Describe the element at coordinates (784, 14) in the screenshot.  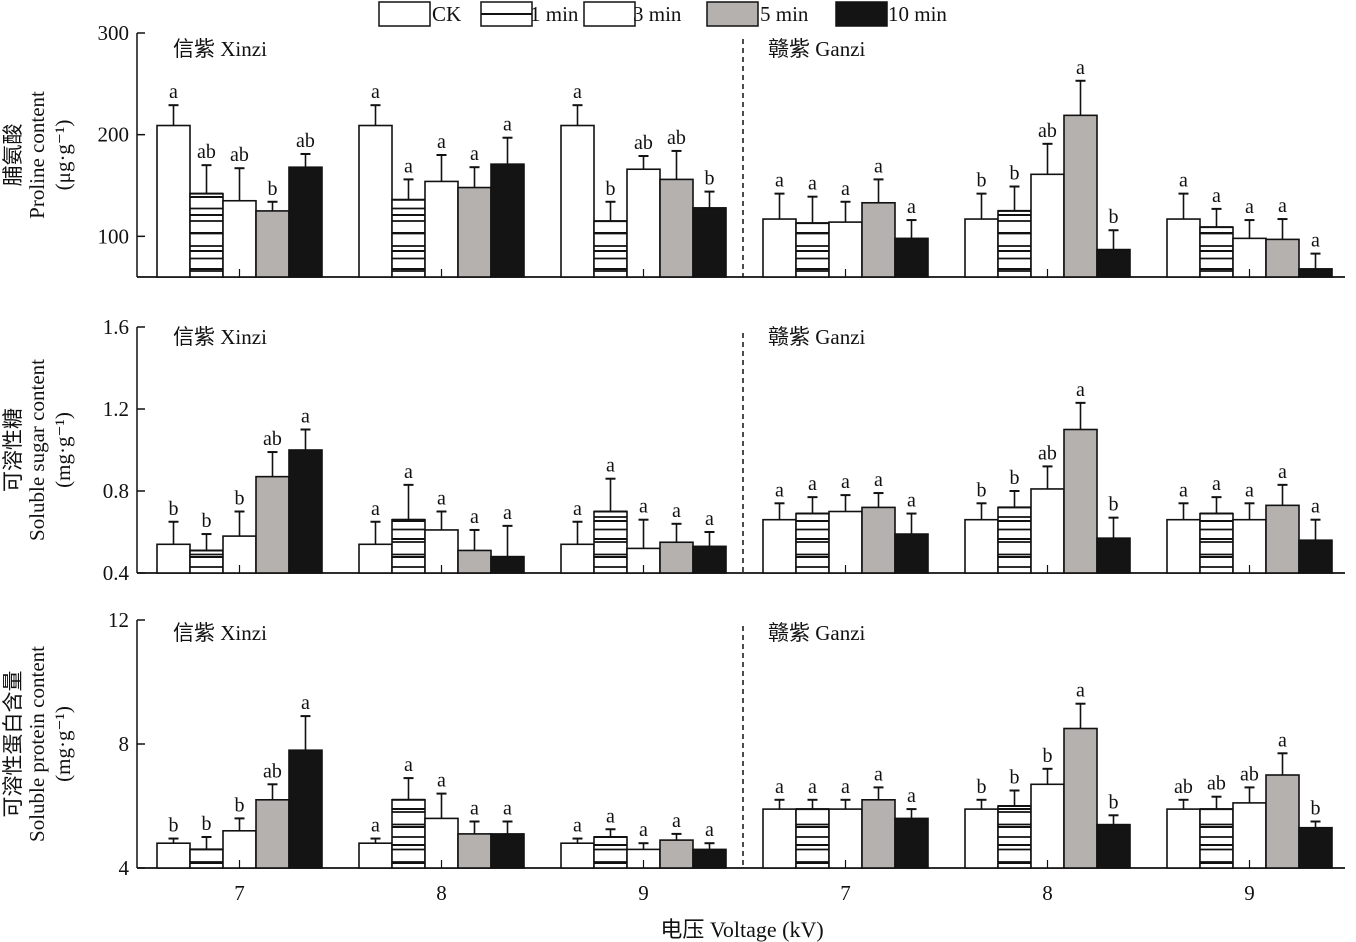
I see `legend-label: 5 min` at that location.